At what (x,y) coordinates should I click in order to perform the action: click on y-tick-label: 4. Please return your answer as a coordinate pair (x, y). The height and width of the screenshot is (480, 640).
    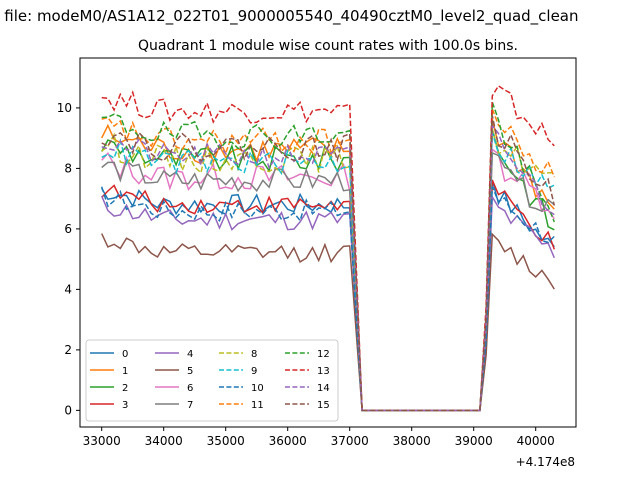
    Looking at the image, I should click on (68, 289).